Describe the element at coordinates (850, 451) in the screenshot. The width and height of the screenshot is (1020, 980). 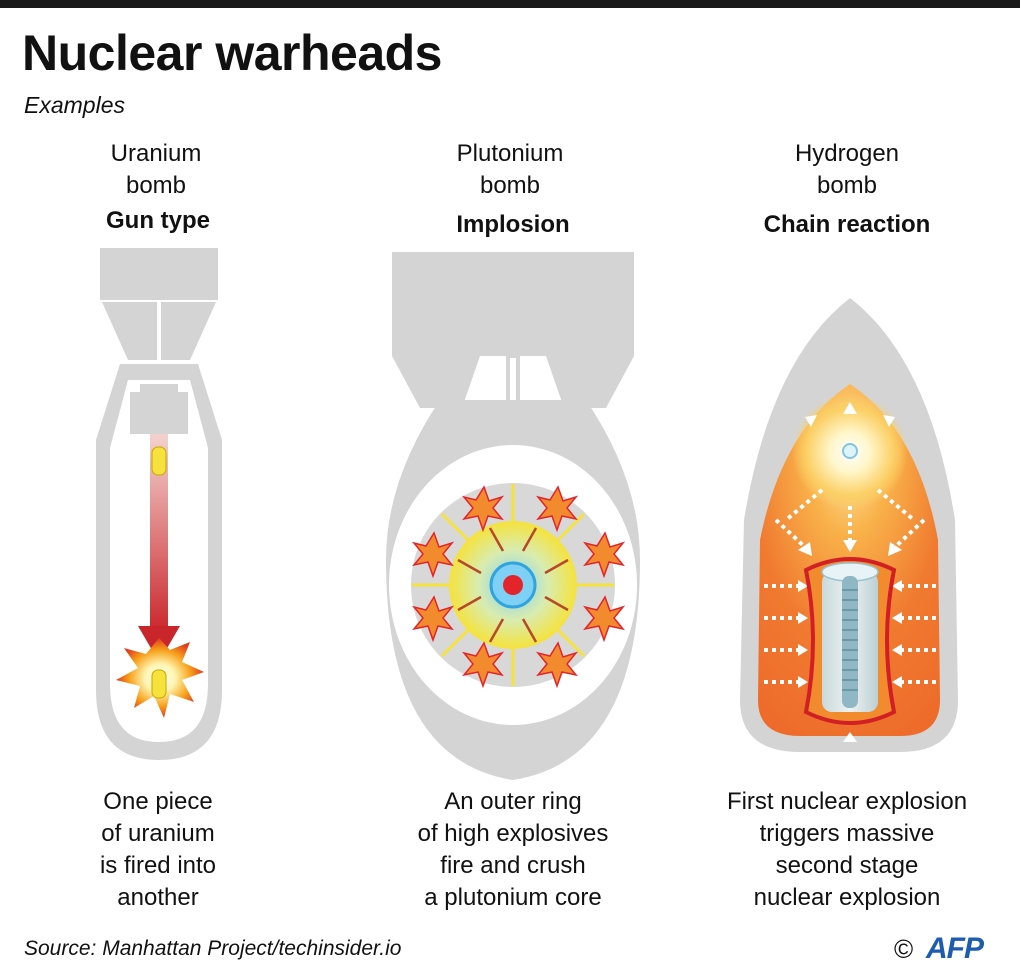
I see `primary-core` at that location.